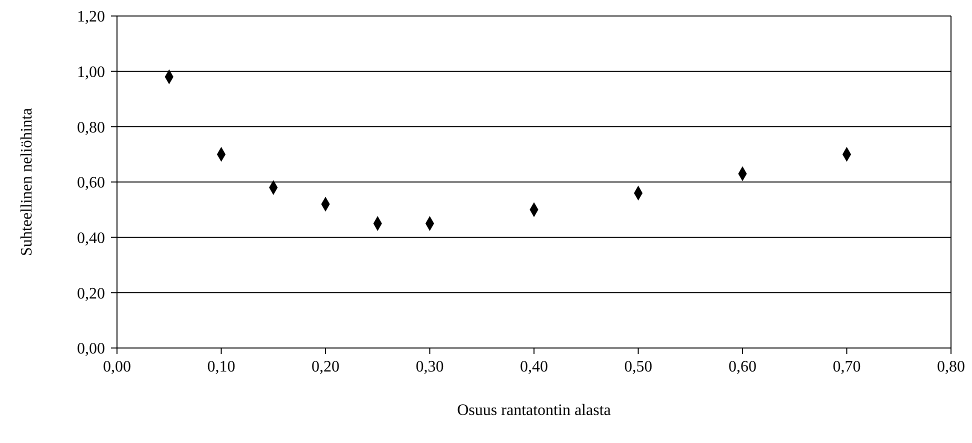 This screenshot has height=443, width=972. I want to click on x-tick-label: 0,40, so click(534, 367).